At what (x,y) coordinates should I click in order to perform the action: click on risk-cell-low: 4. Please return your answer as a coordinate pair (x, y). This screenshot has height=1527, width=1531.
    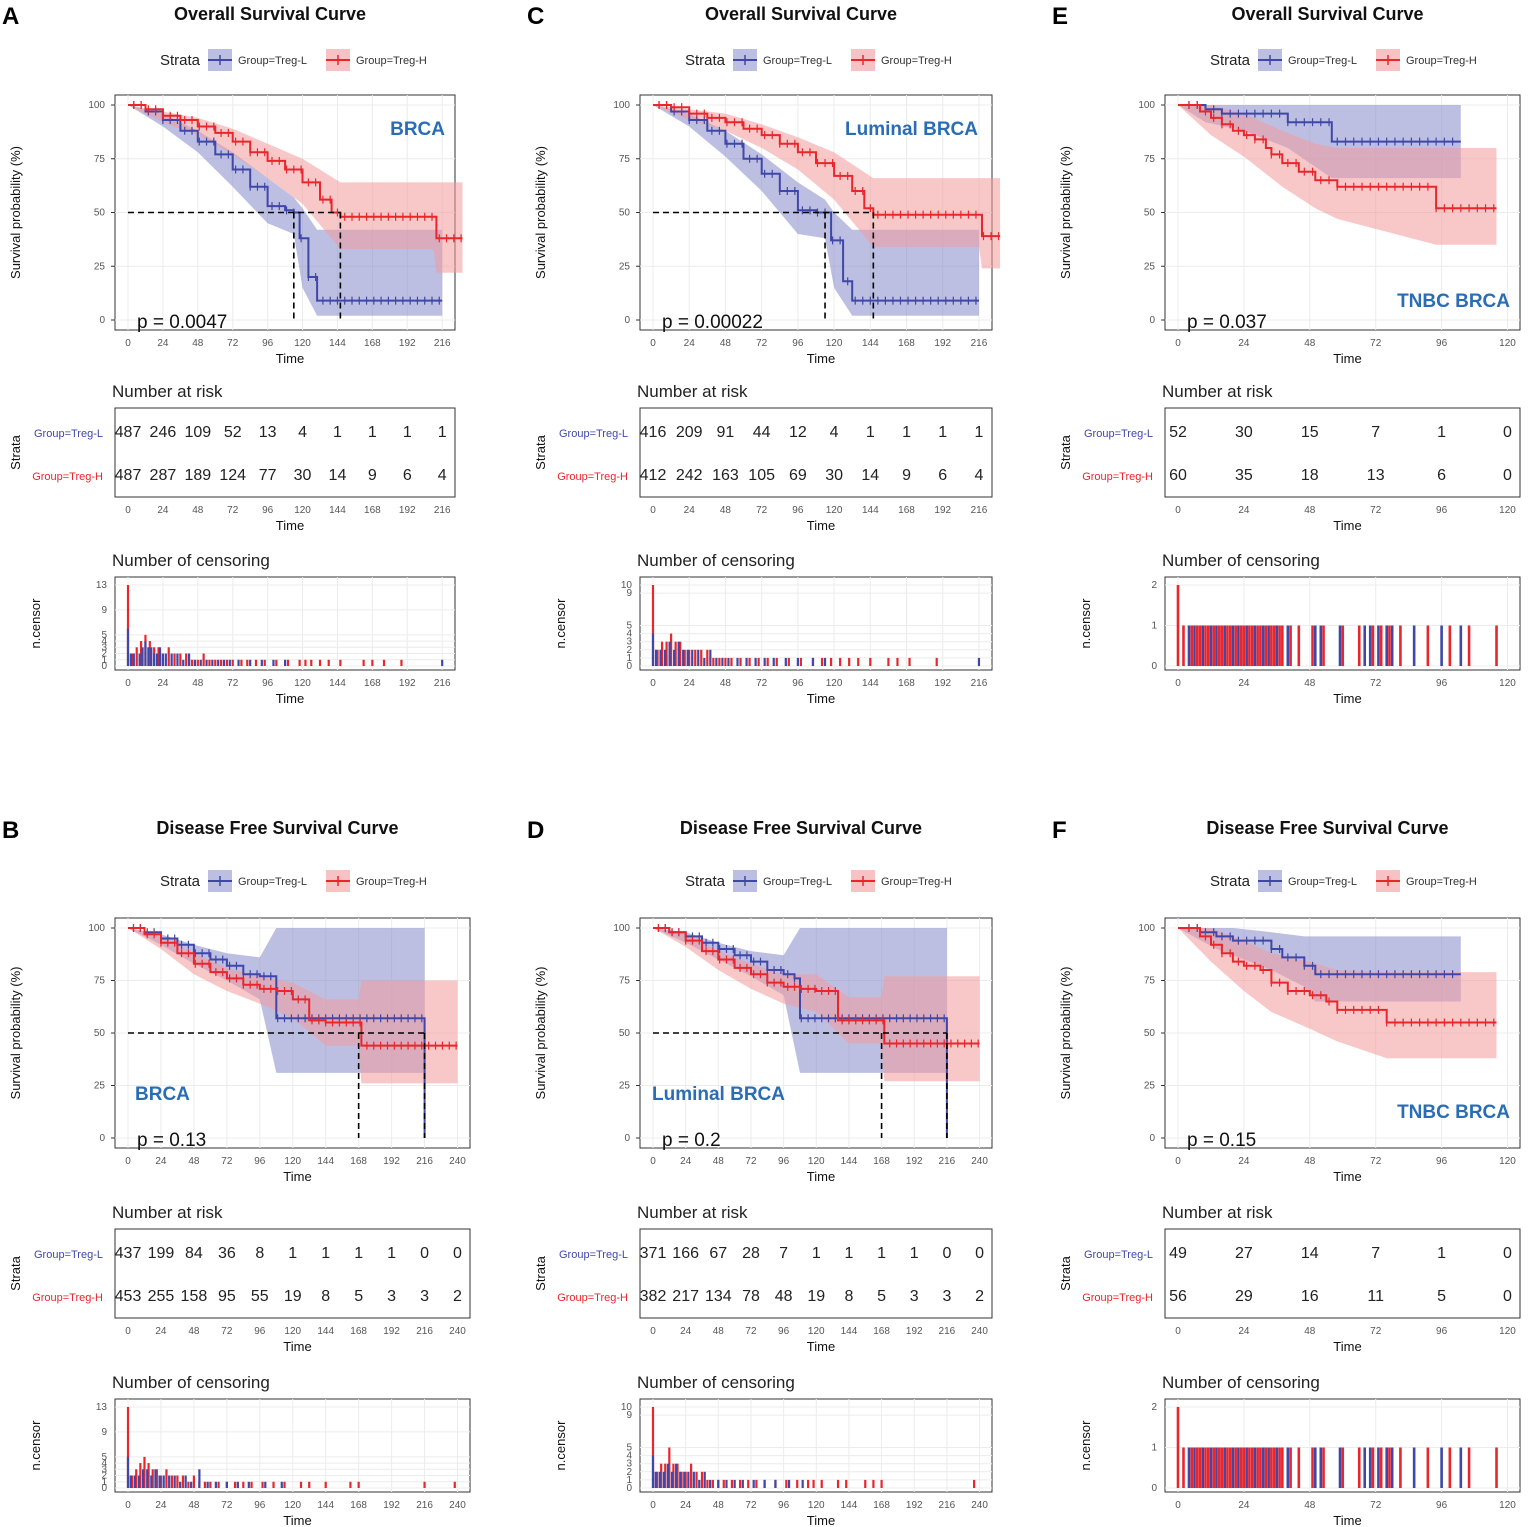
    Looking at the image, I should click on (834, 432).